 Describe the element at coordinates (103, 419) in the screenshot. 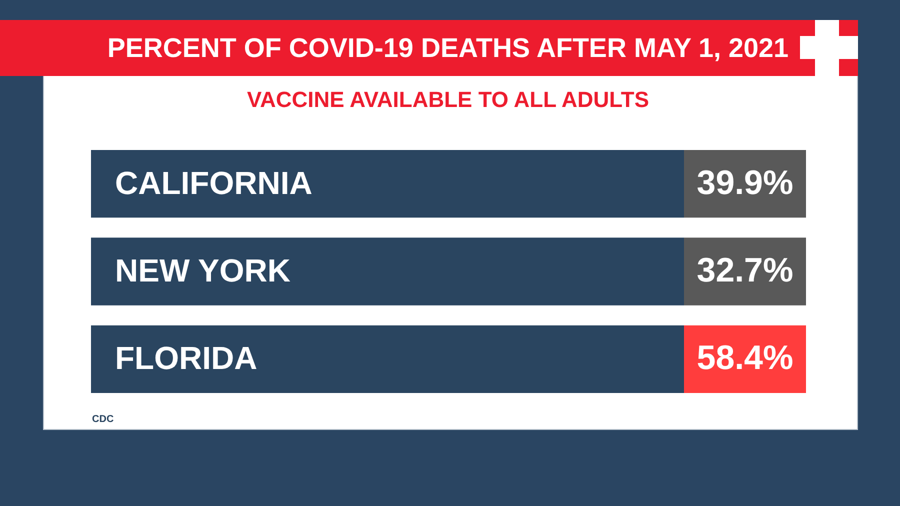

I see `text: CDC` at that location.